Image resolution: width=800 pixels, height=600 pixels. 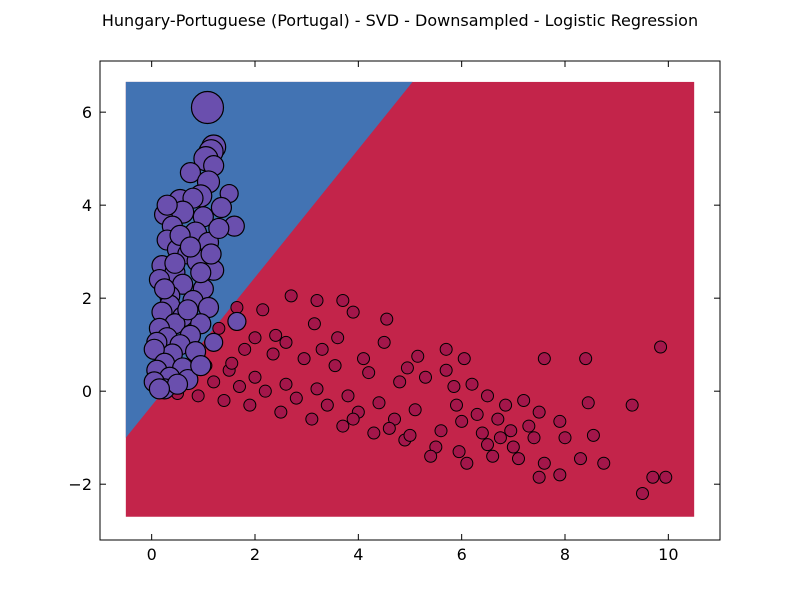 What do you see at coordinates (80, 484) in the screenshot?
I see `y-tick-label: −2` at bounding box center [80, 484].